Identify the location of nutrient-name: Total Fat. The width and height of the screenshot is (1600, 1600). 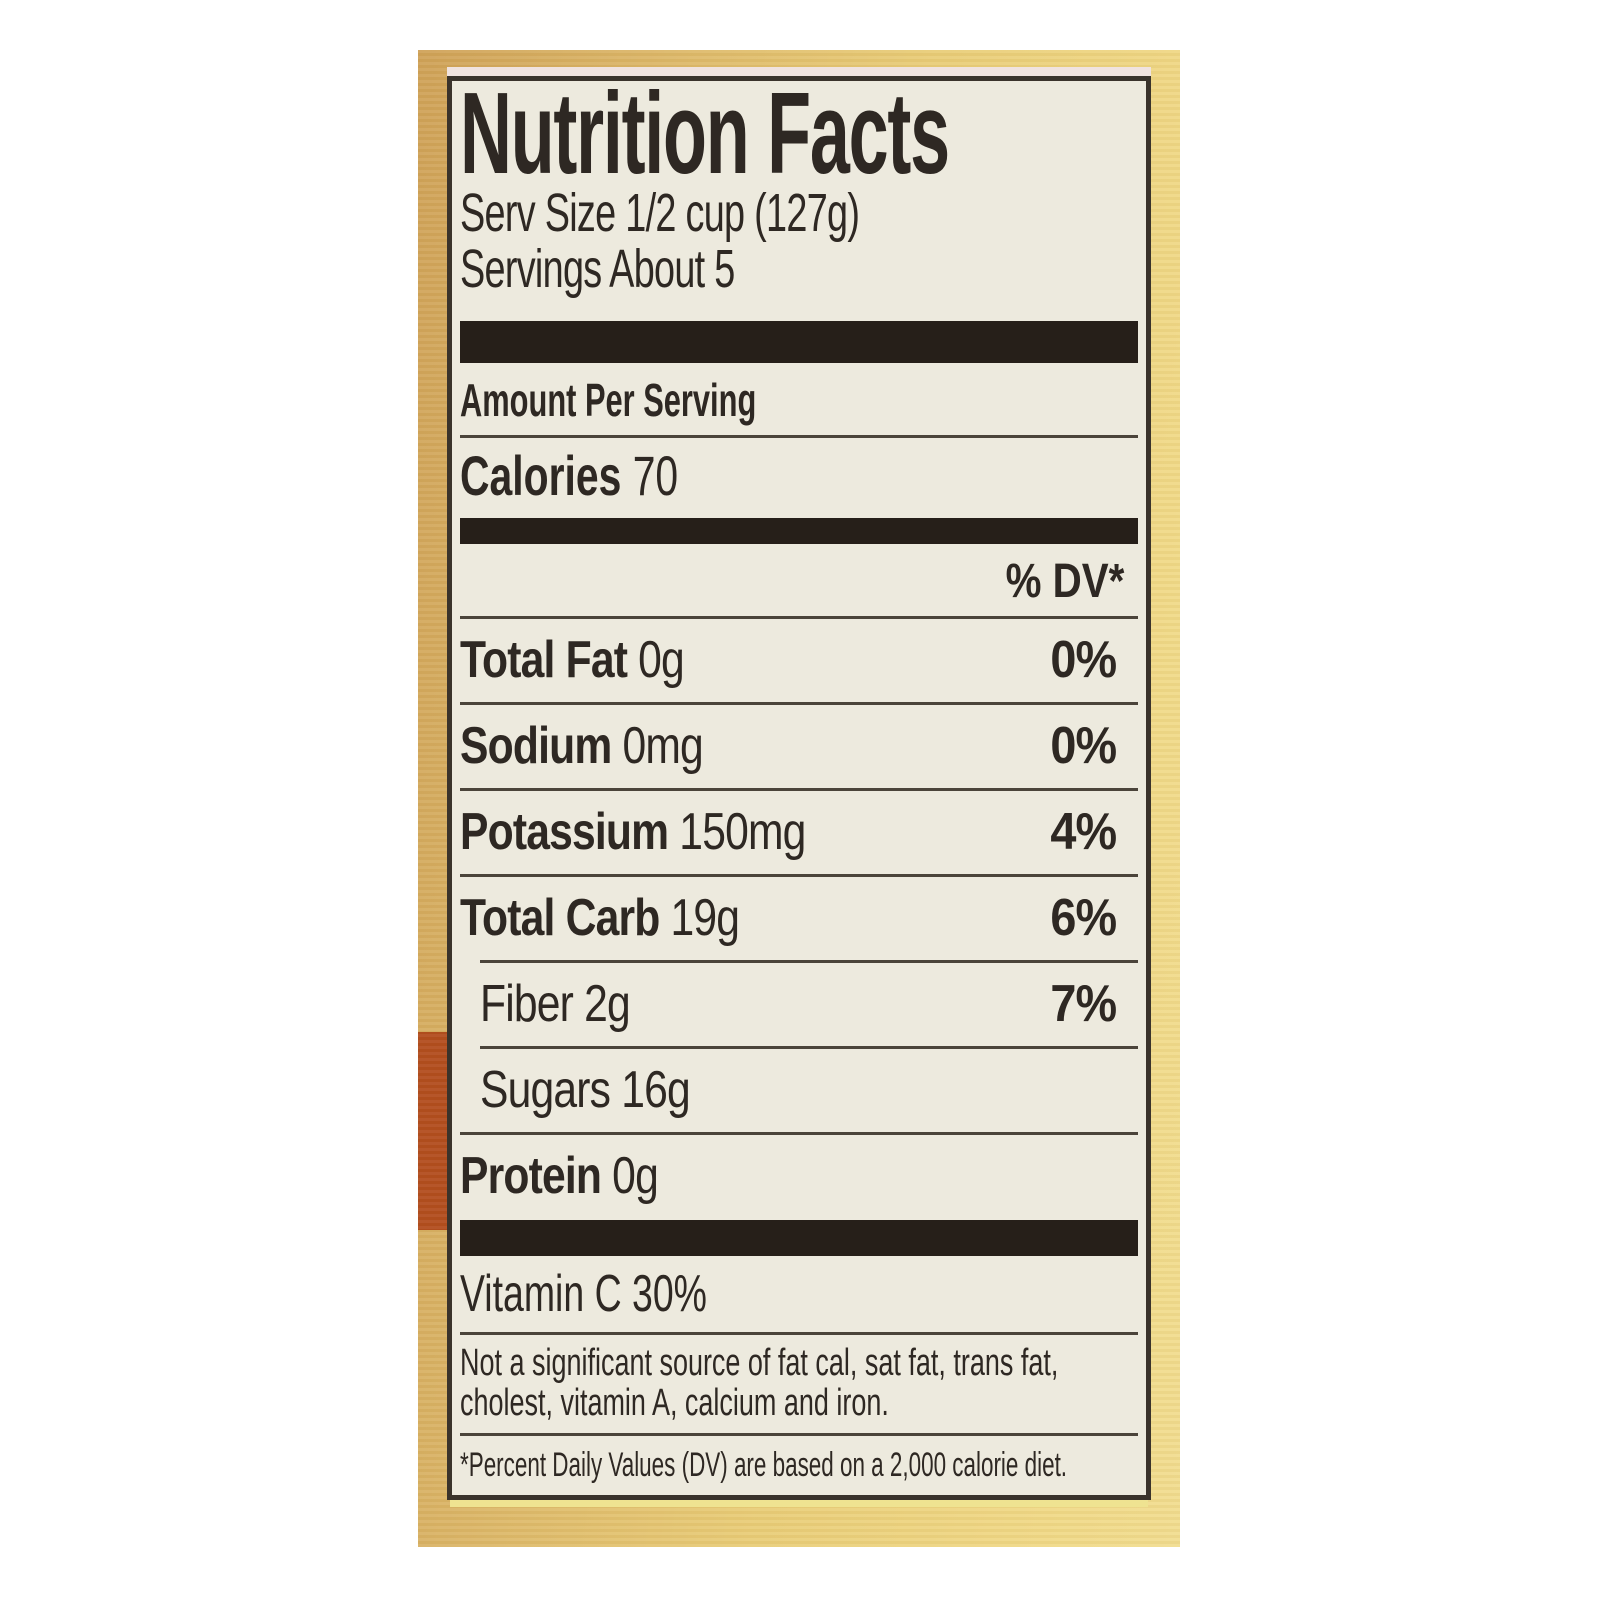
(544, 660).